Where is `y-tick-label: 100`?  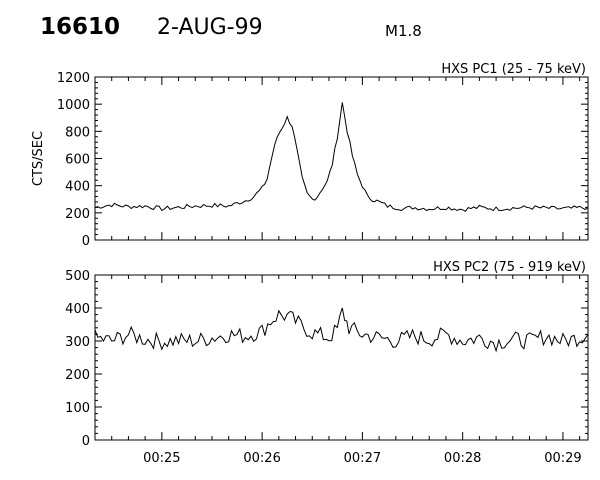
y-tick-label: 100 is located at coordinates (77, 408).